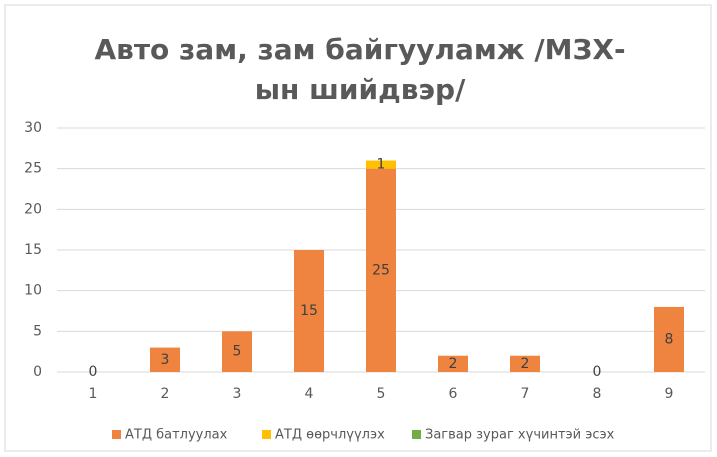 This screenshot has width=717, height=457. What do you see at coordinates (669, 394) in the screenshot?
I see `x-tick-label: 9` at bounding box center [669, 394].